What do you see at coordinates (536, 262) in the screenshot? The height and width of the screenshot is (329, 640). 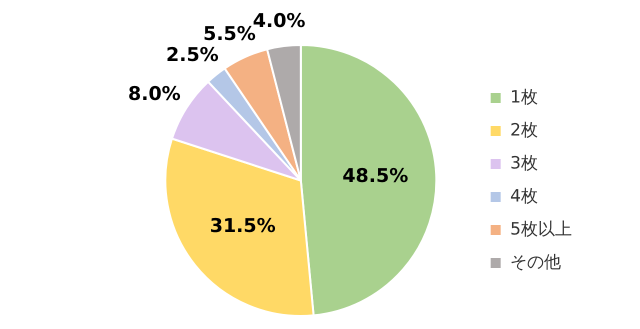 I see `legend-label: その他` at bounding box center [536, 262].